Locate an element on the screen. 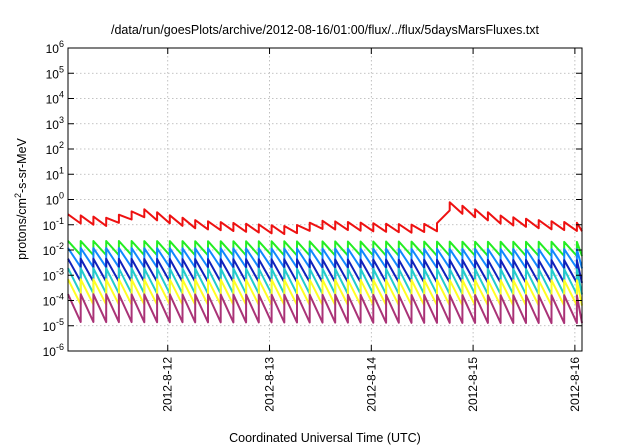 The height and width of the screenshot is (448, 640). y-axis-label-sup: 2 is located at coordinates (18, 195).